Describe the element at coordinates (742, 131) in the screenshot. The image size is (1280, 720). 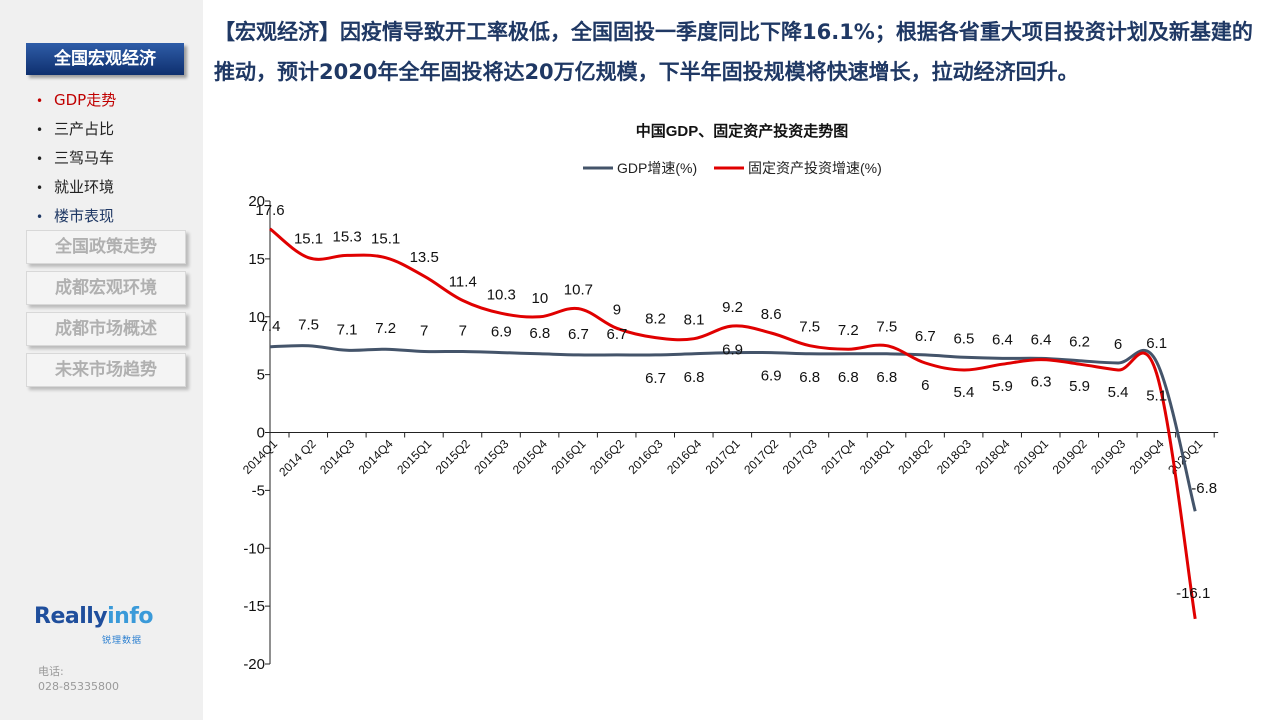
I see `chart-title: 中国GDP、固定资产投资走势图` at that location.